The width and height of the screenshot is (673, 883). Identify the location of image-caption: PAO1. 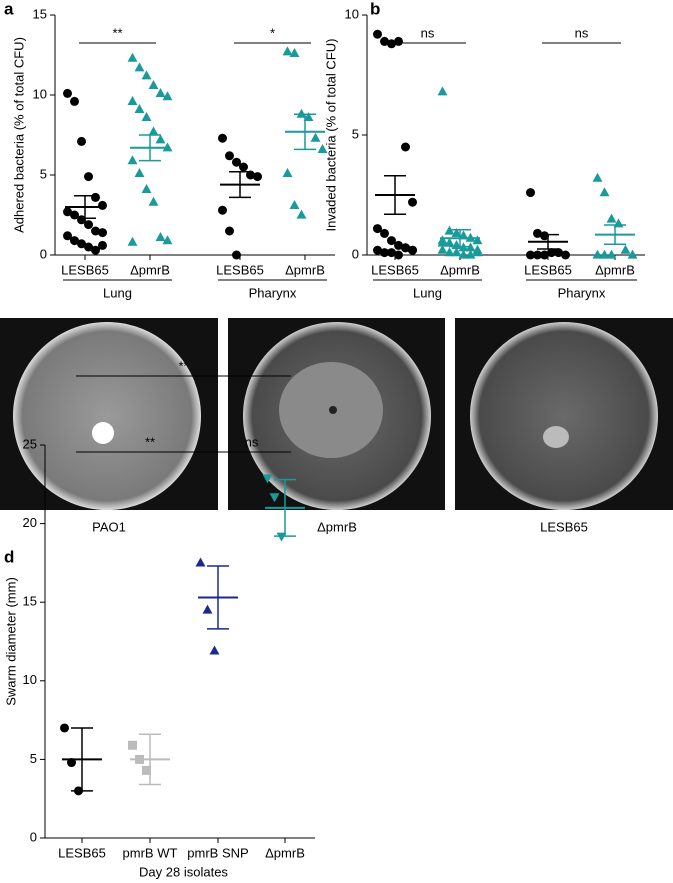
(109, 526).